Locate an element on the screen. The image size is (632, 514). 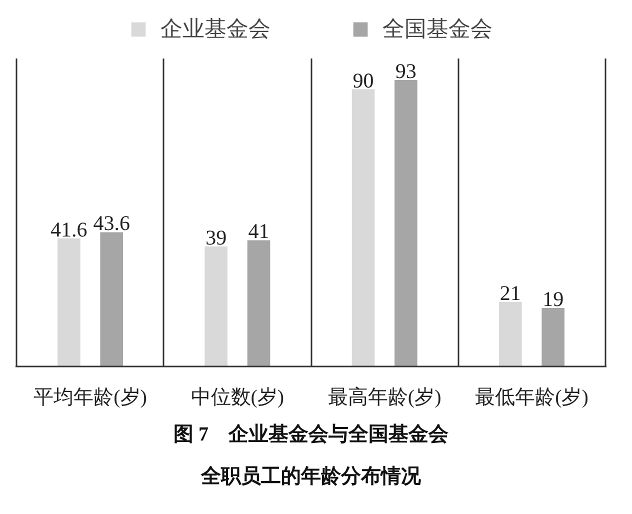
data-label: 19 is located at coordinates (553, 298).